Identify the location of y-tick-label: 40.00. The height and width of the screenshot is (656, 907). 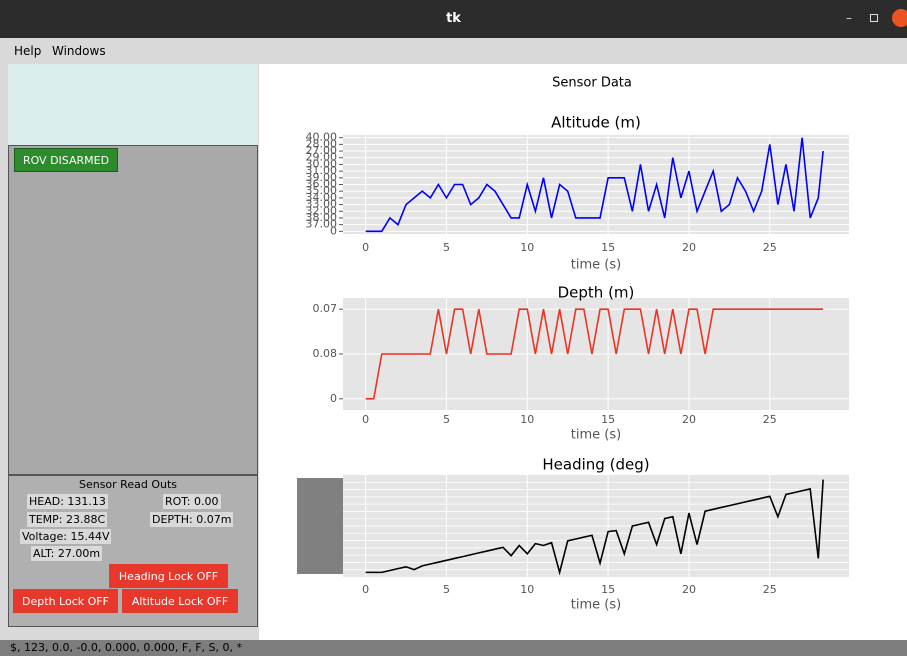
(322, 137).